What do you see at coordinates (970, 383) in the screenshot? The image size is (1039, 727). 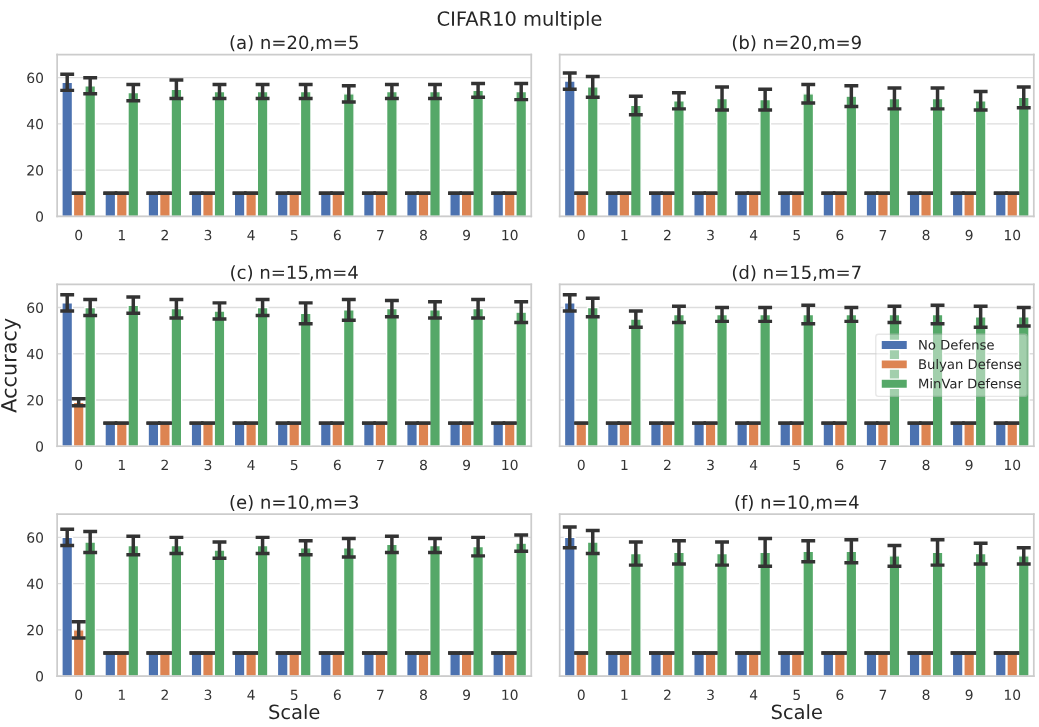 I see `legend-label: MinVar Defense` at bounding box center [970, 383].